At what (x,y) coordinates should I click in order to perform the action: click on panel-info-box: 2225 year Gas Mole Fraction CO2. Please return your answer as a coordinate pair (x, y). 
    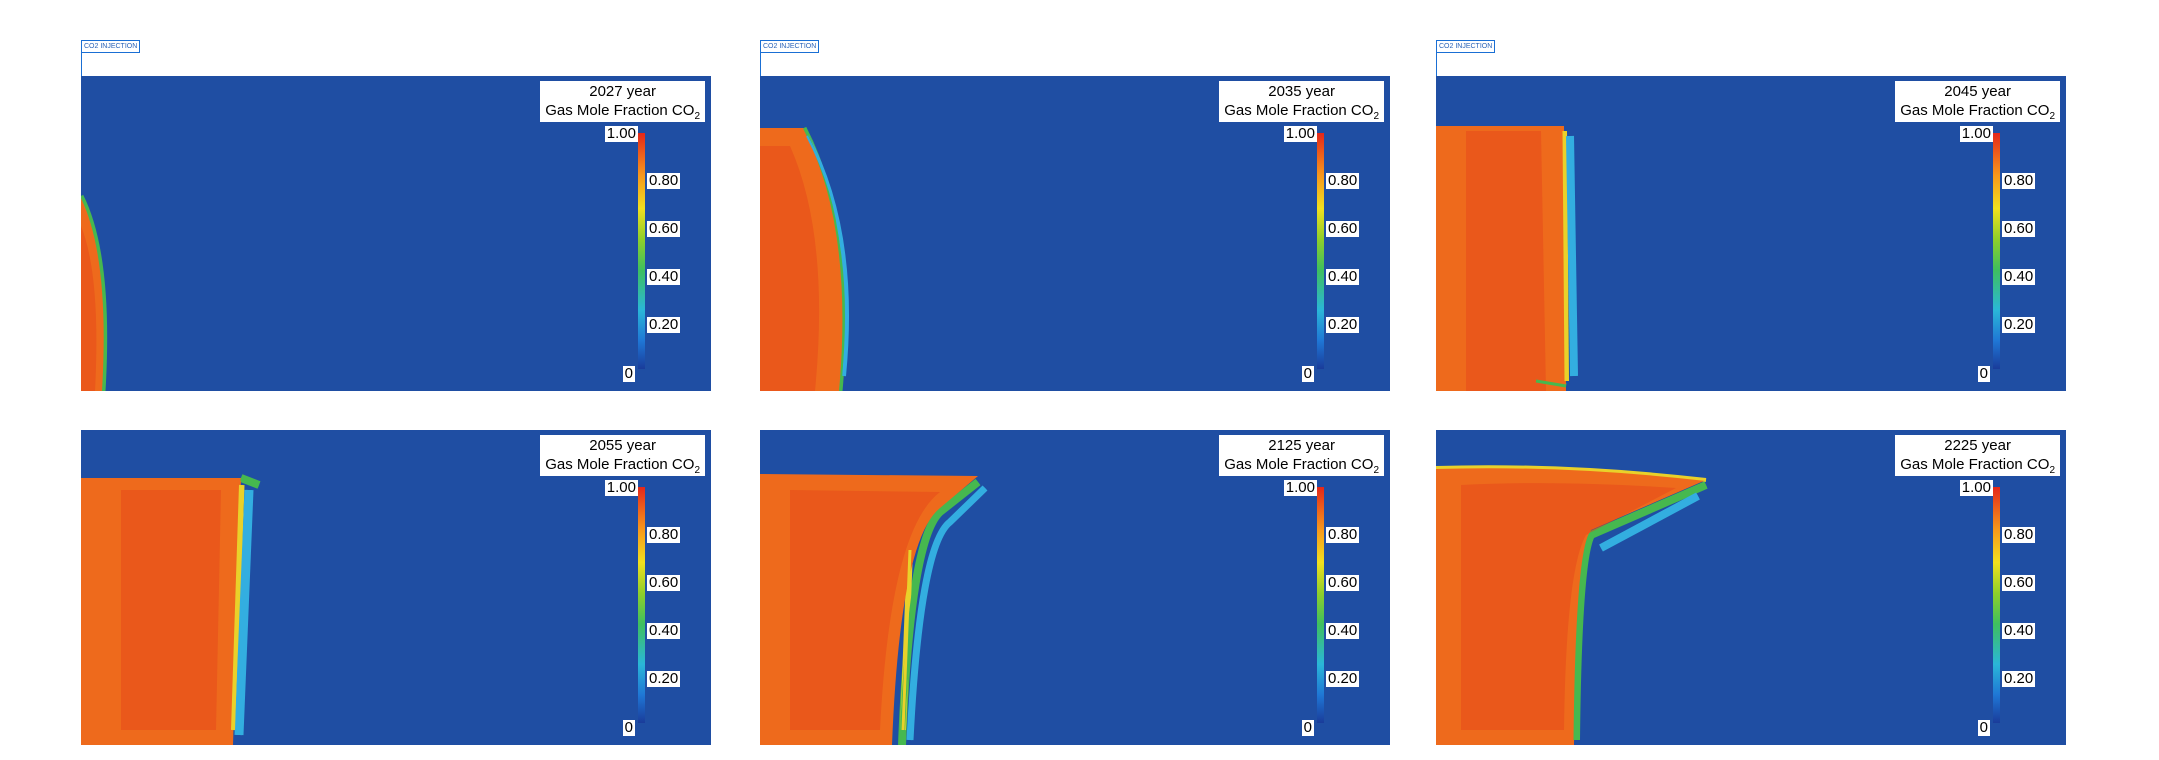
    Looking at the image, I should click on (1977, 455).